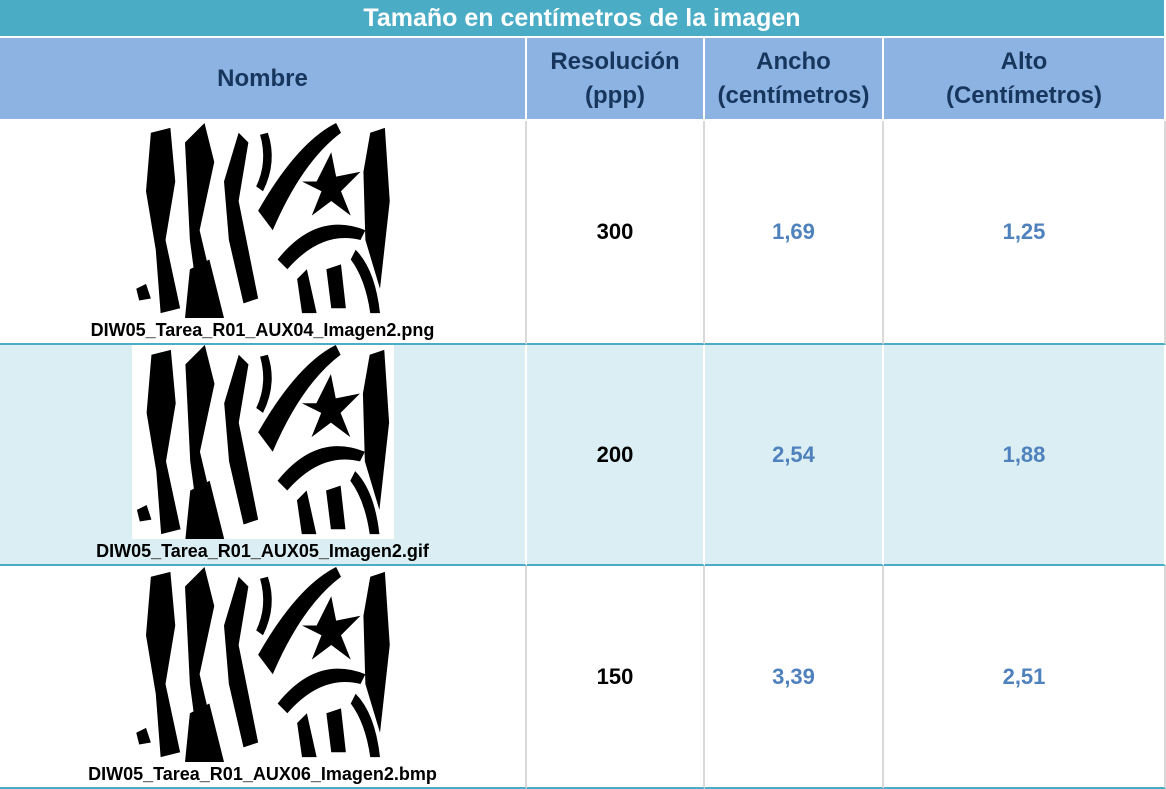 The height and width of the screenshot is (789, 1166). What do you see at coordinates (616, 677) in the screenshot?
I see `value-cell: 150` at bounding box center [616, 677].